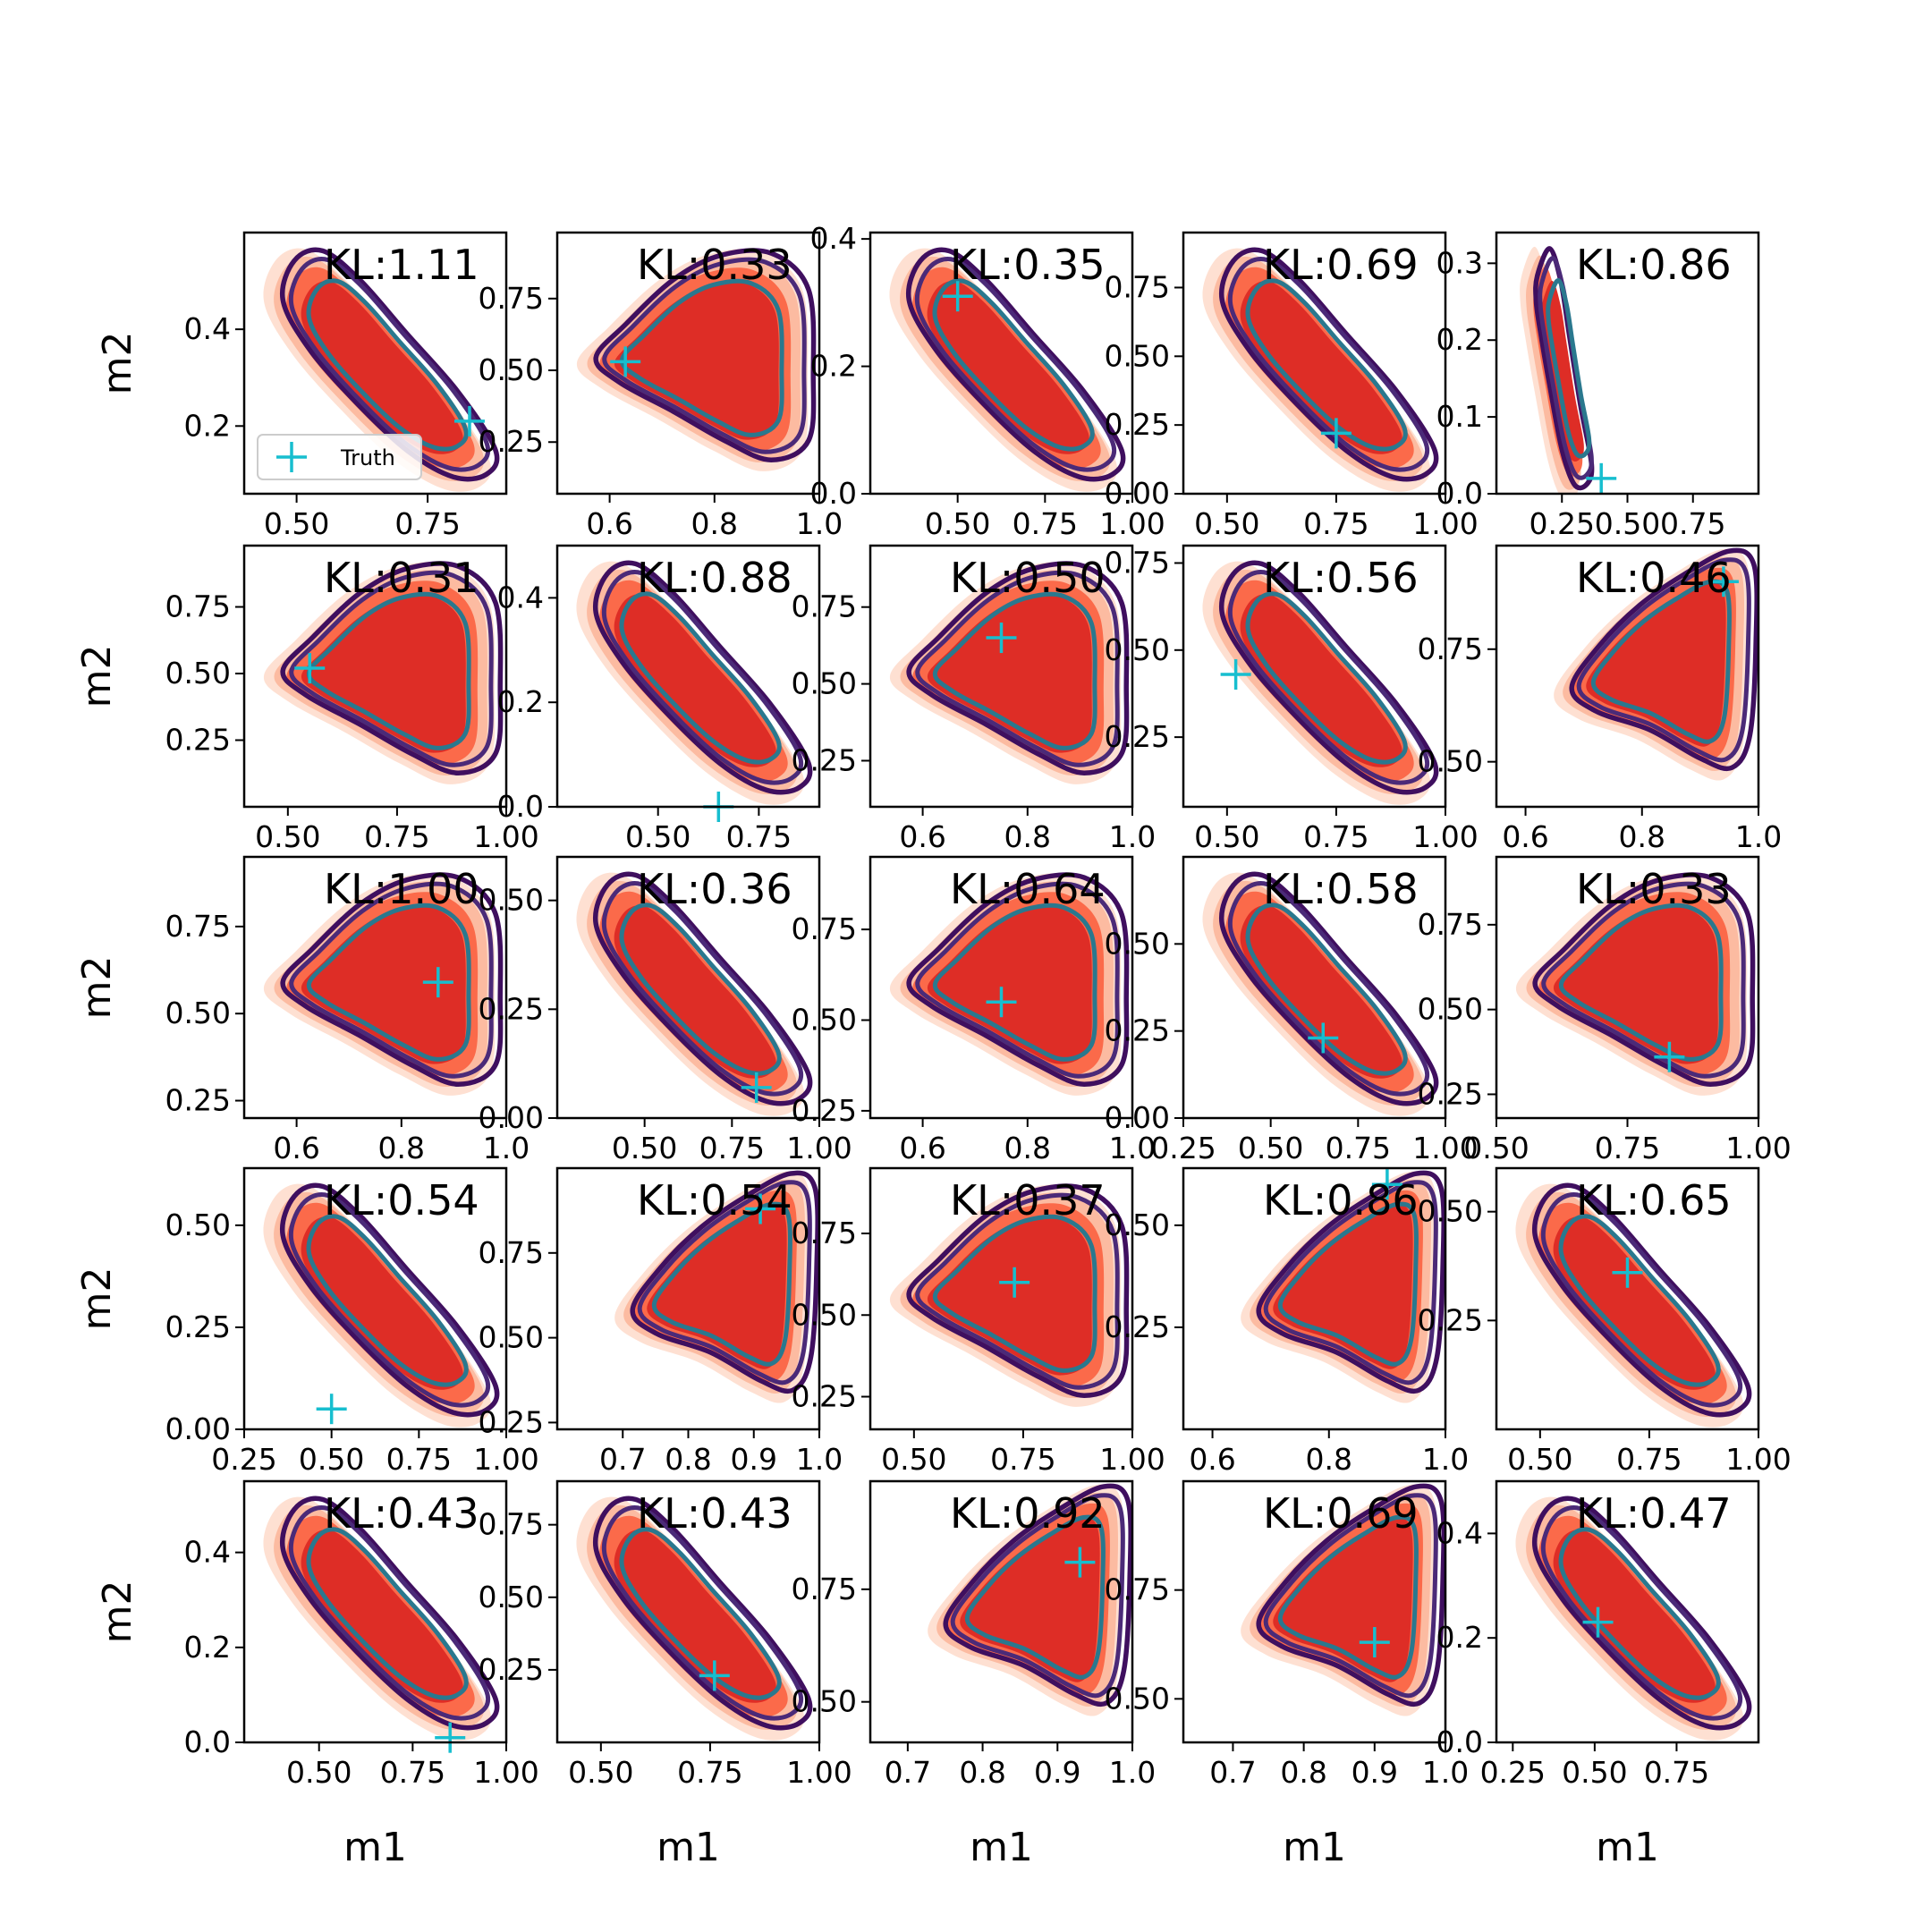 The height and width of the screenshot is (1932, 1932). I want to click on y-tick-label: 0.4, so click(207, 1552).